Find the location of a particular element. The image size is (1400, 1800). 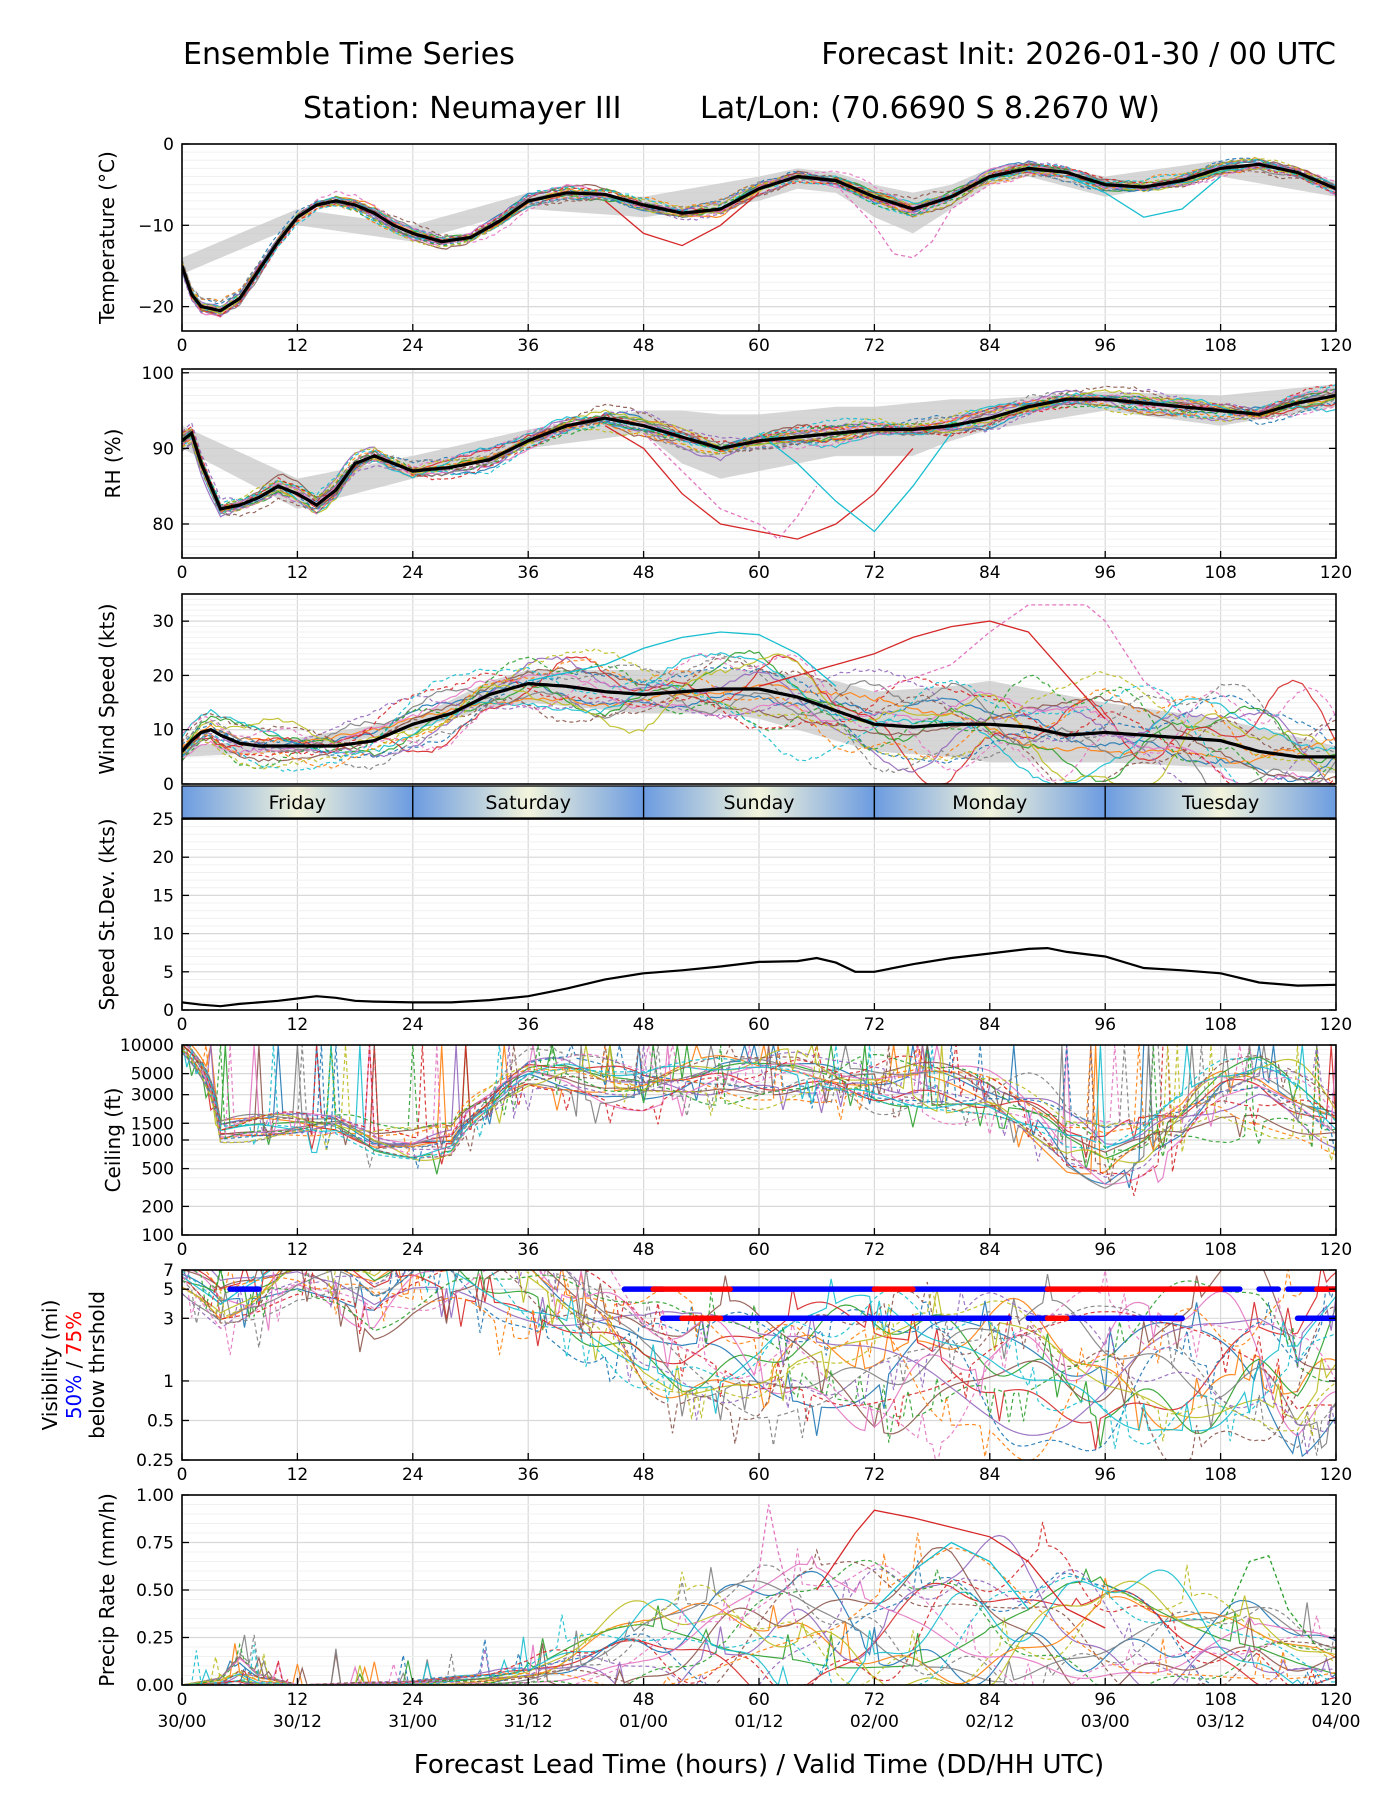

valid-time-label: 03/00 is located at coordinates (1105, 1722).